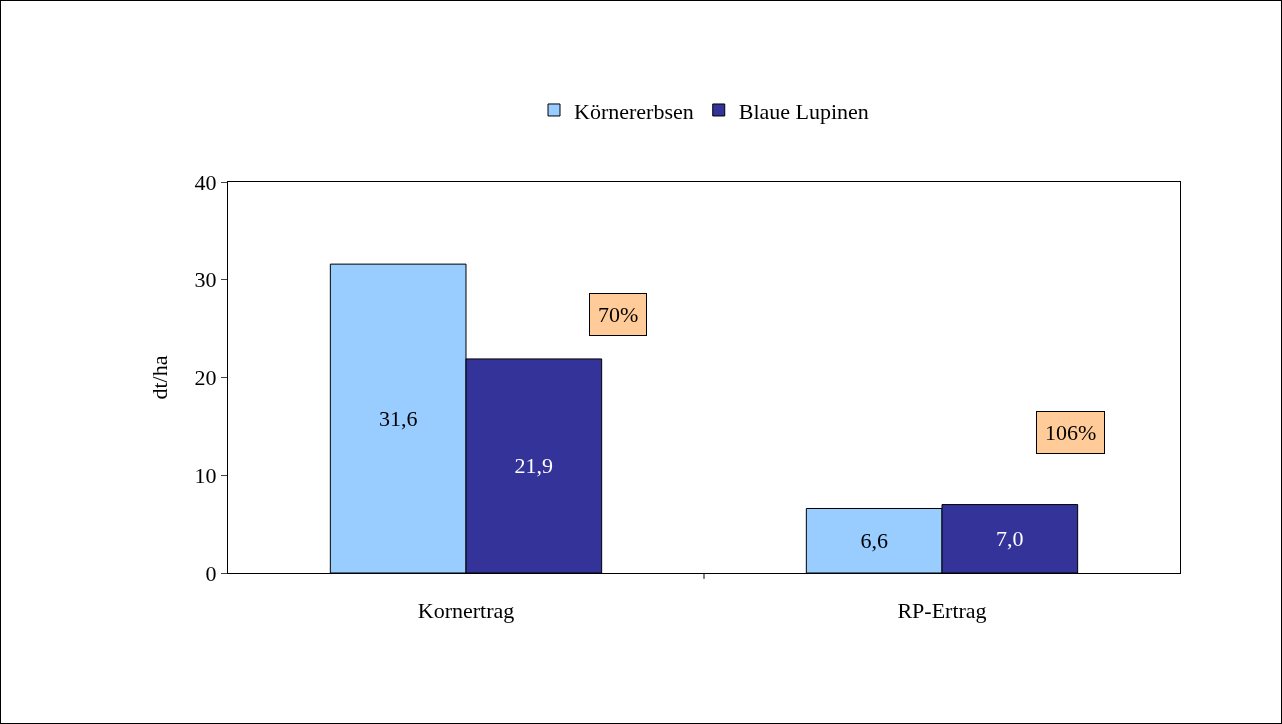  I want to click on legend-label: Blaue Lupinen, so click(803, 111).